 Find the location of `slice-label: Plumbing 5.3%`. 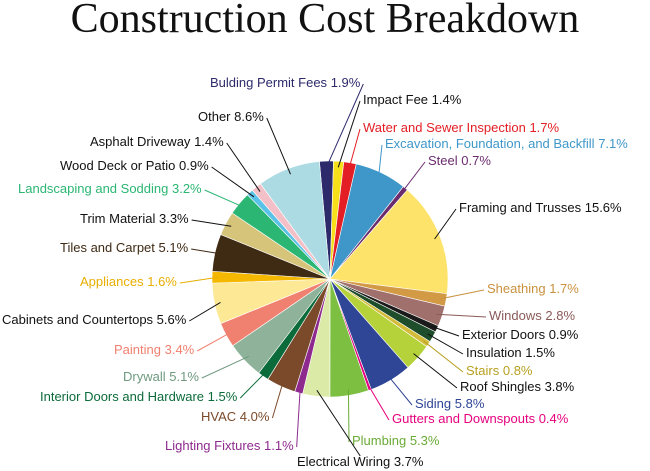

slice-label: Plumbing 5.3% is located at coordinates (396, 440).